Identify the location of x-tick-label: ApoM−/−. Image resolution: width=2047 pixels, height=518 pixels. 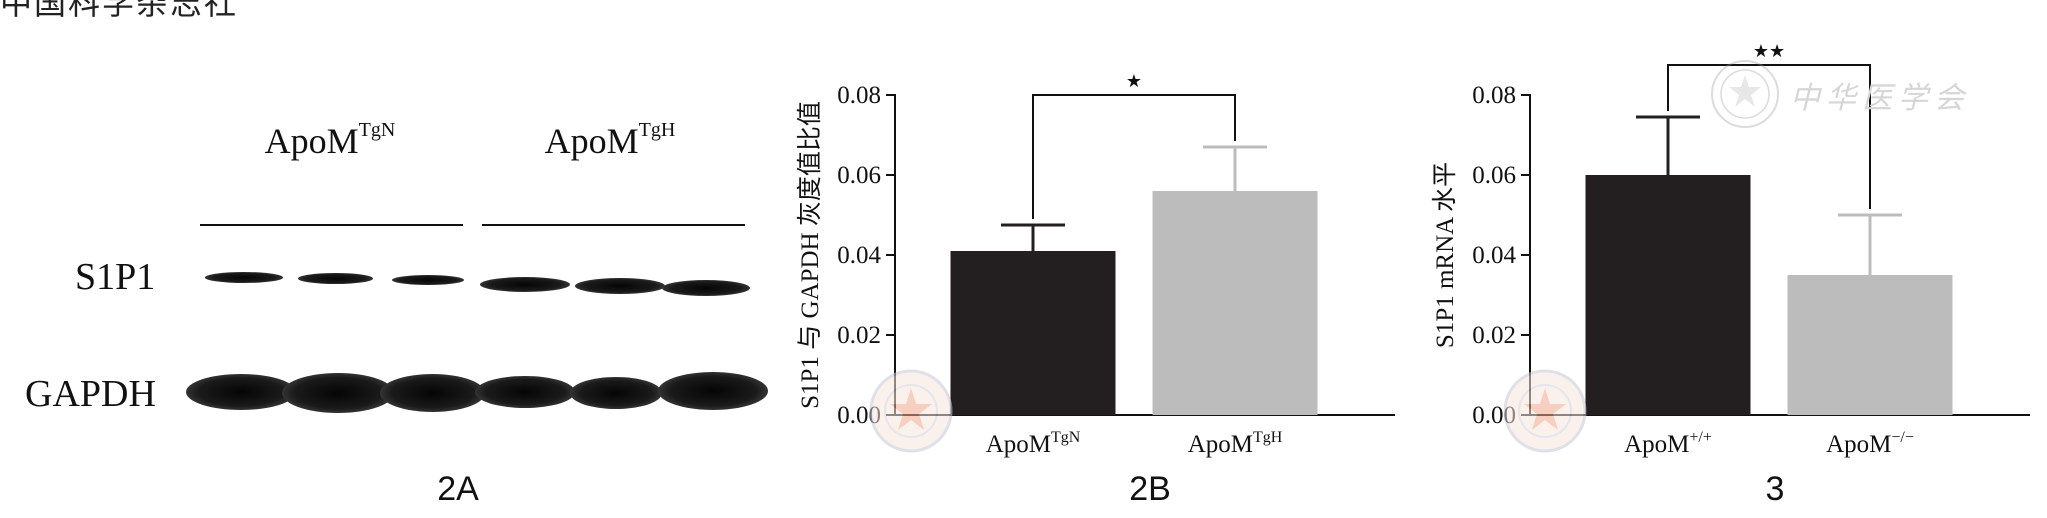
(1870, 443).